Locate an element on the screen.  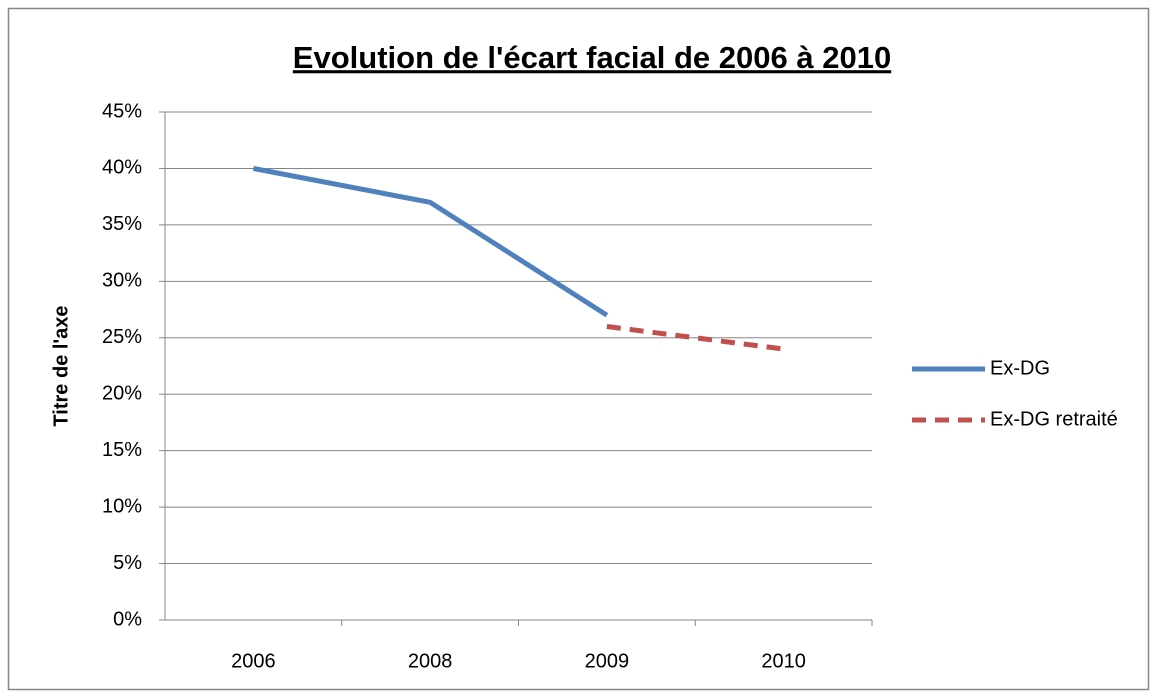
y-tick-label: 45% is located at coordinates (122, 111).